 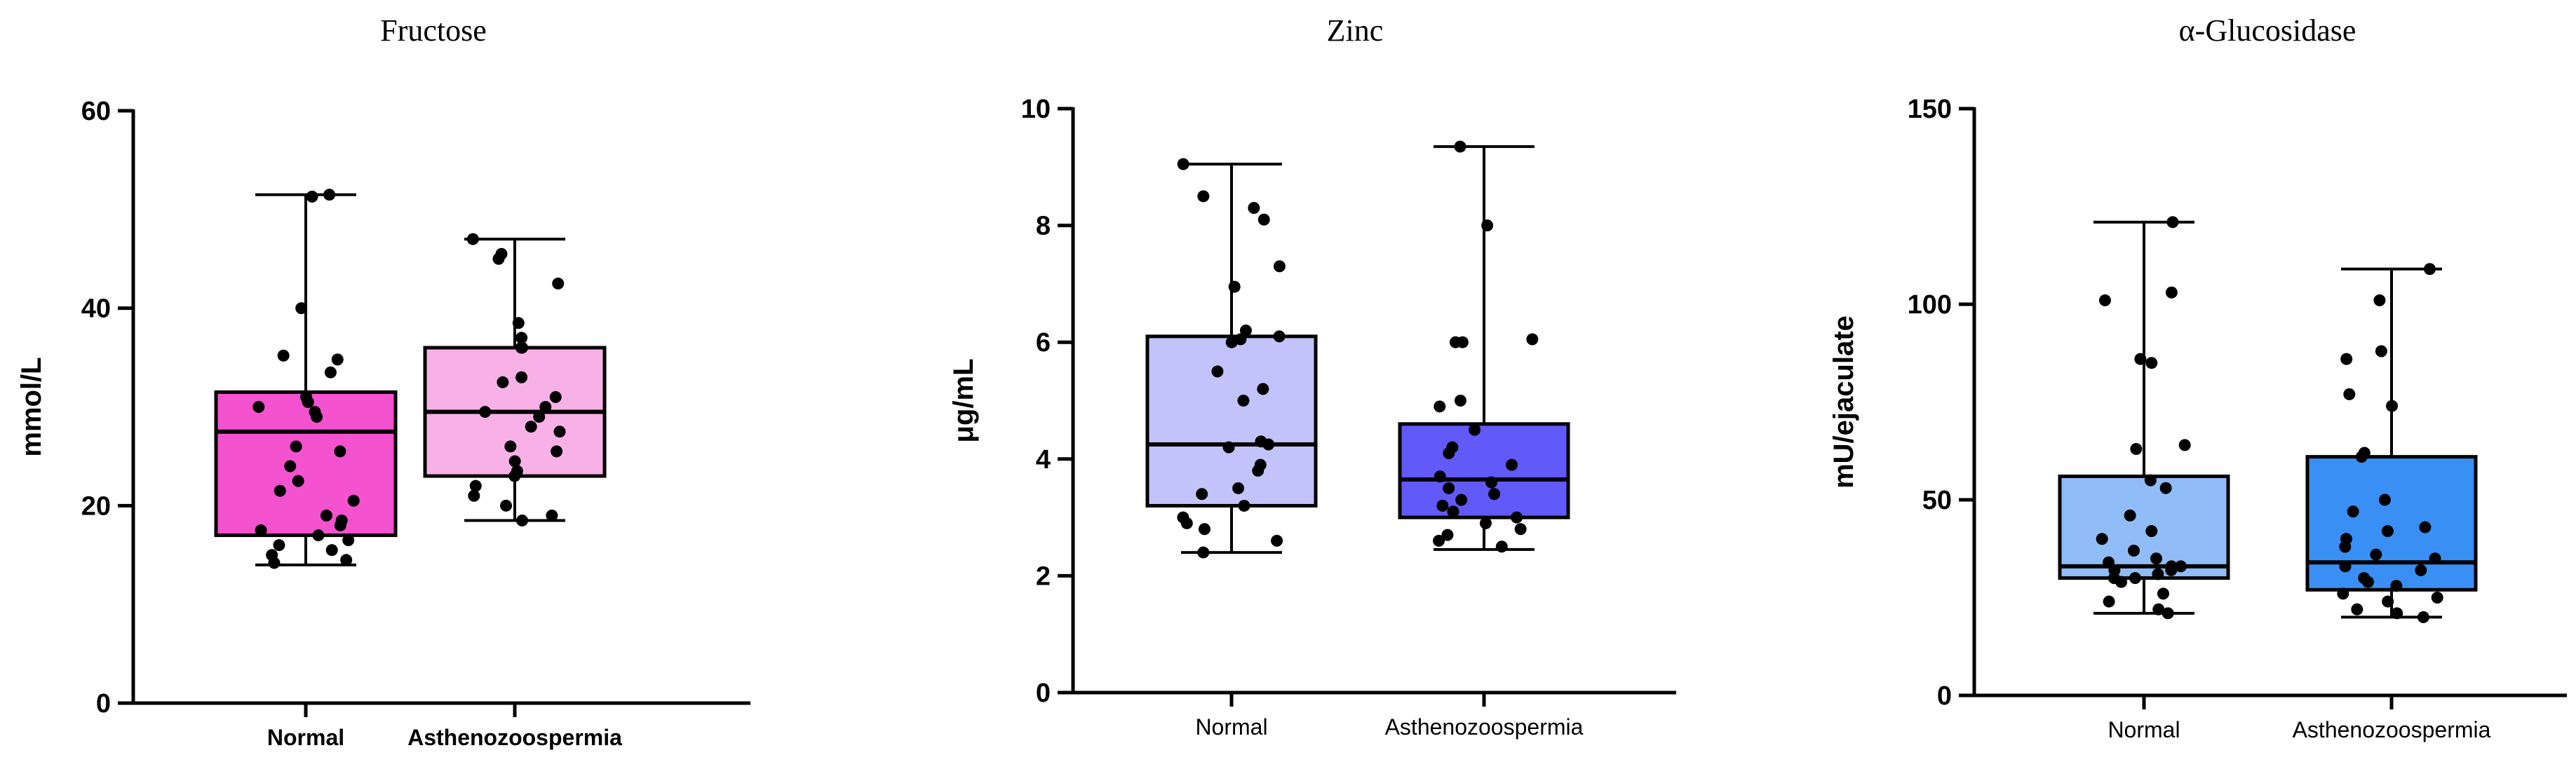 I want to click on y-tick-label: 150, so click(x=1930, y=110).